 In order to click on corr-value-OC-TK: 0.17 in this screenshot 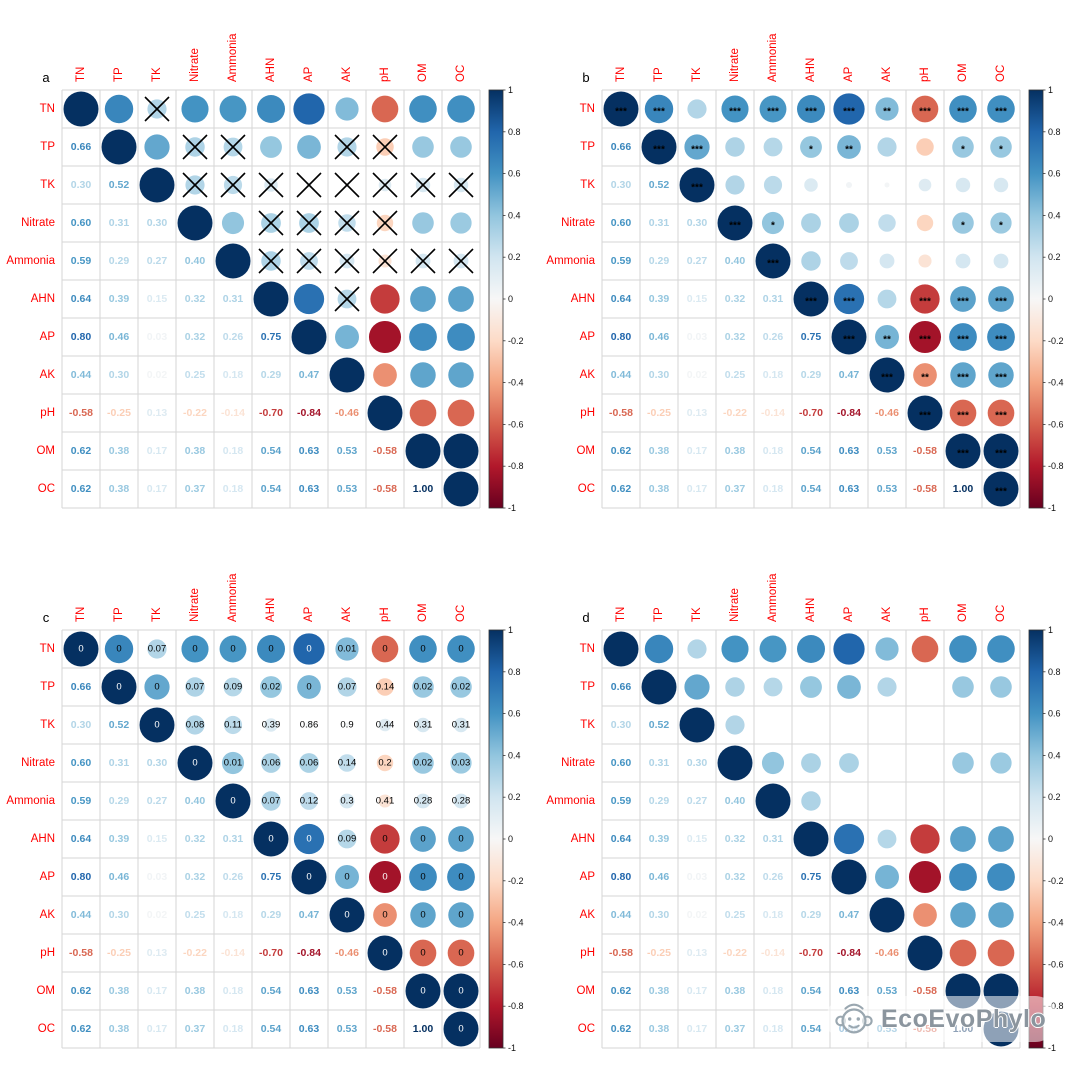, I will do `click(157, 1029)`.